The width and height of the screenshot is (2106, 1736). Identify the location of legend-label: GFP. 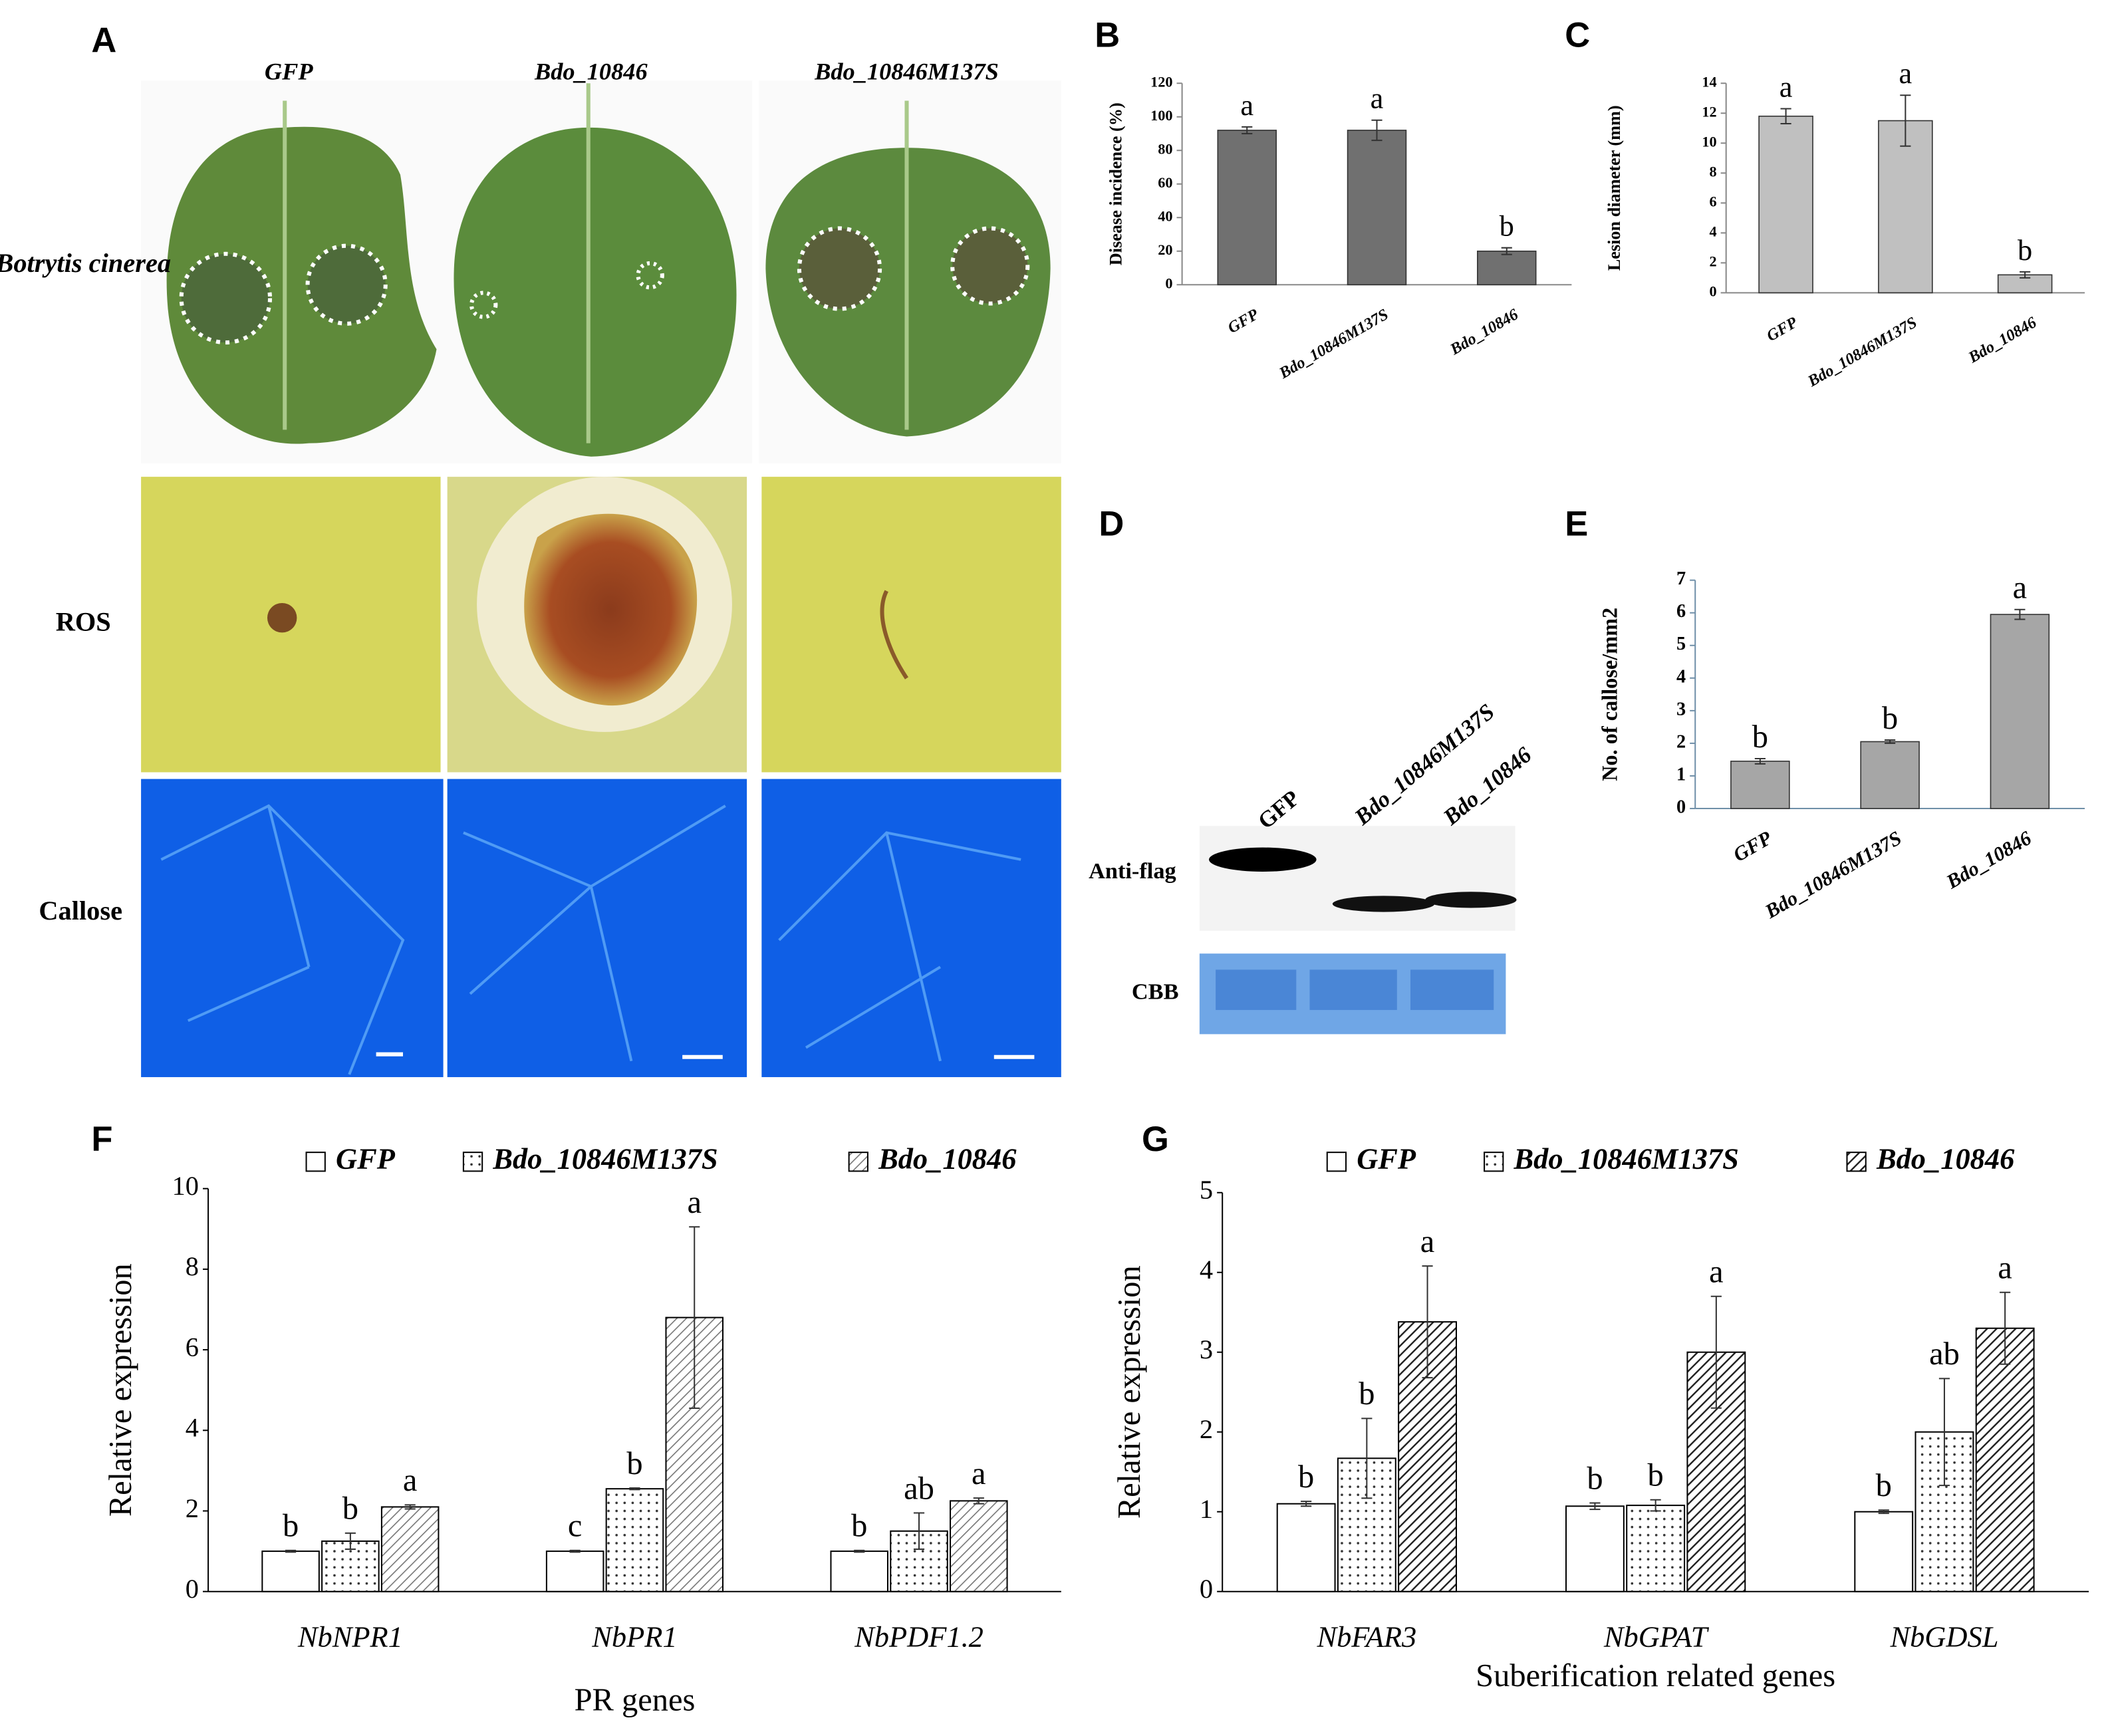
(1386, 1159).